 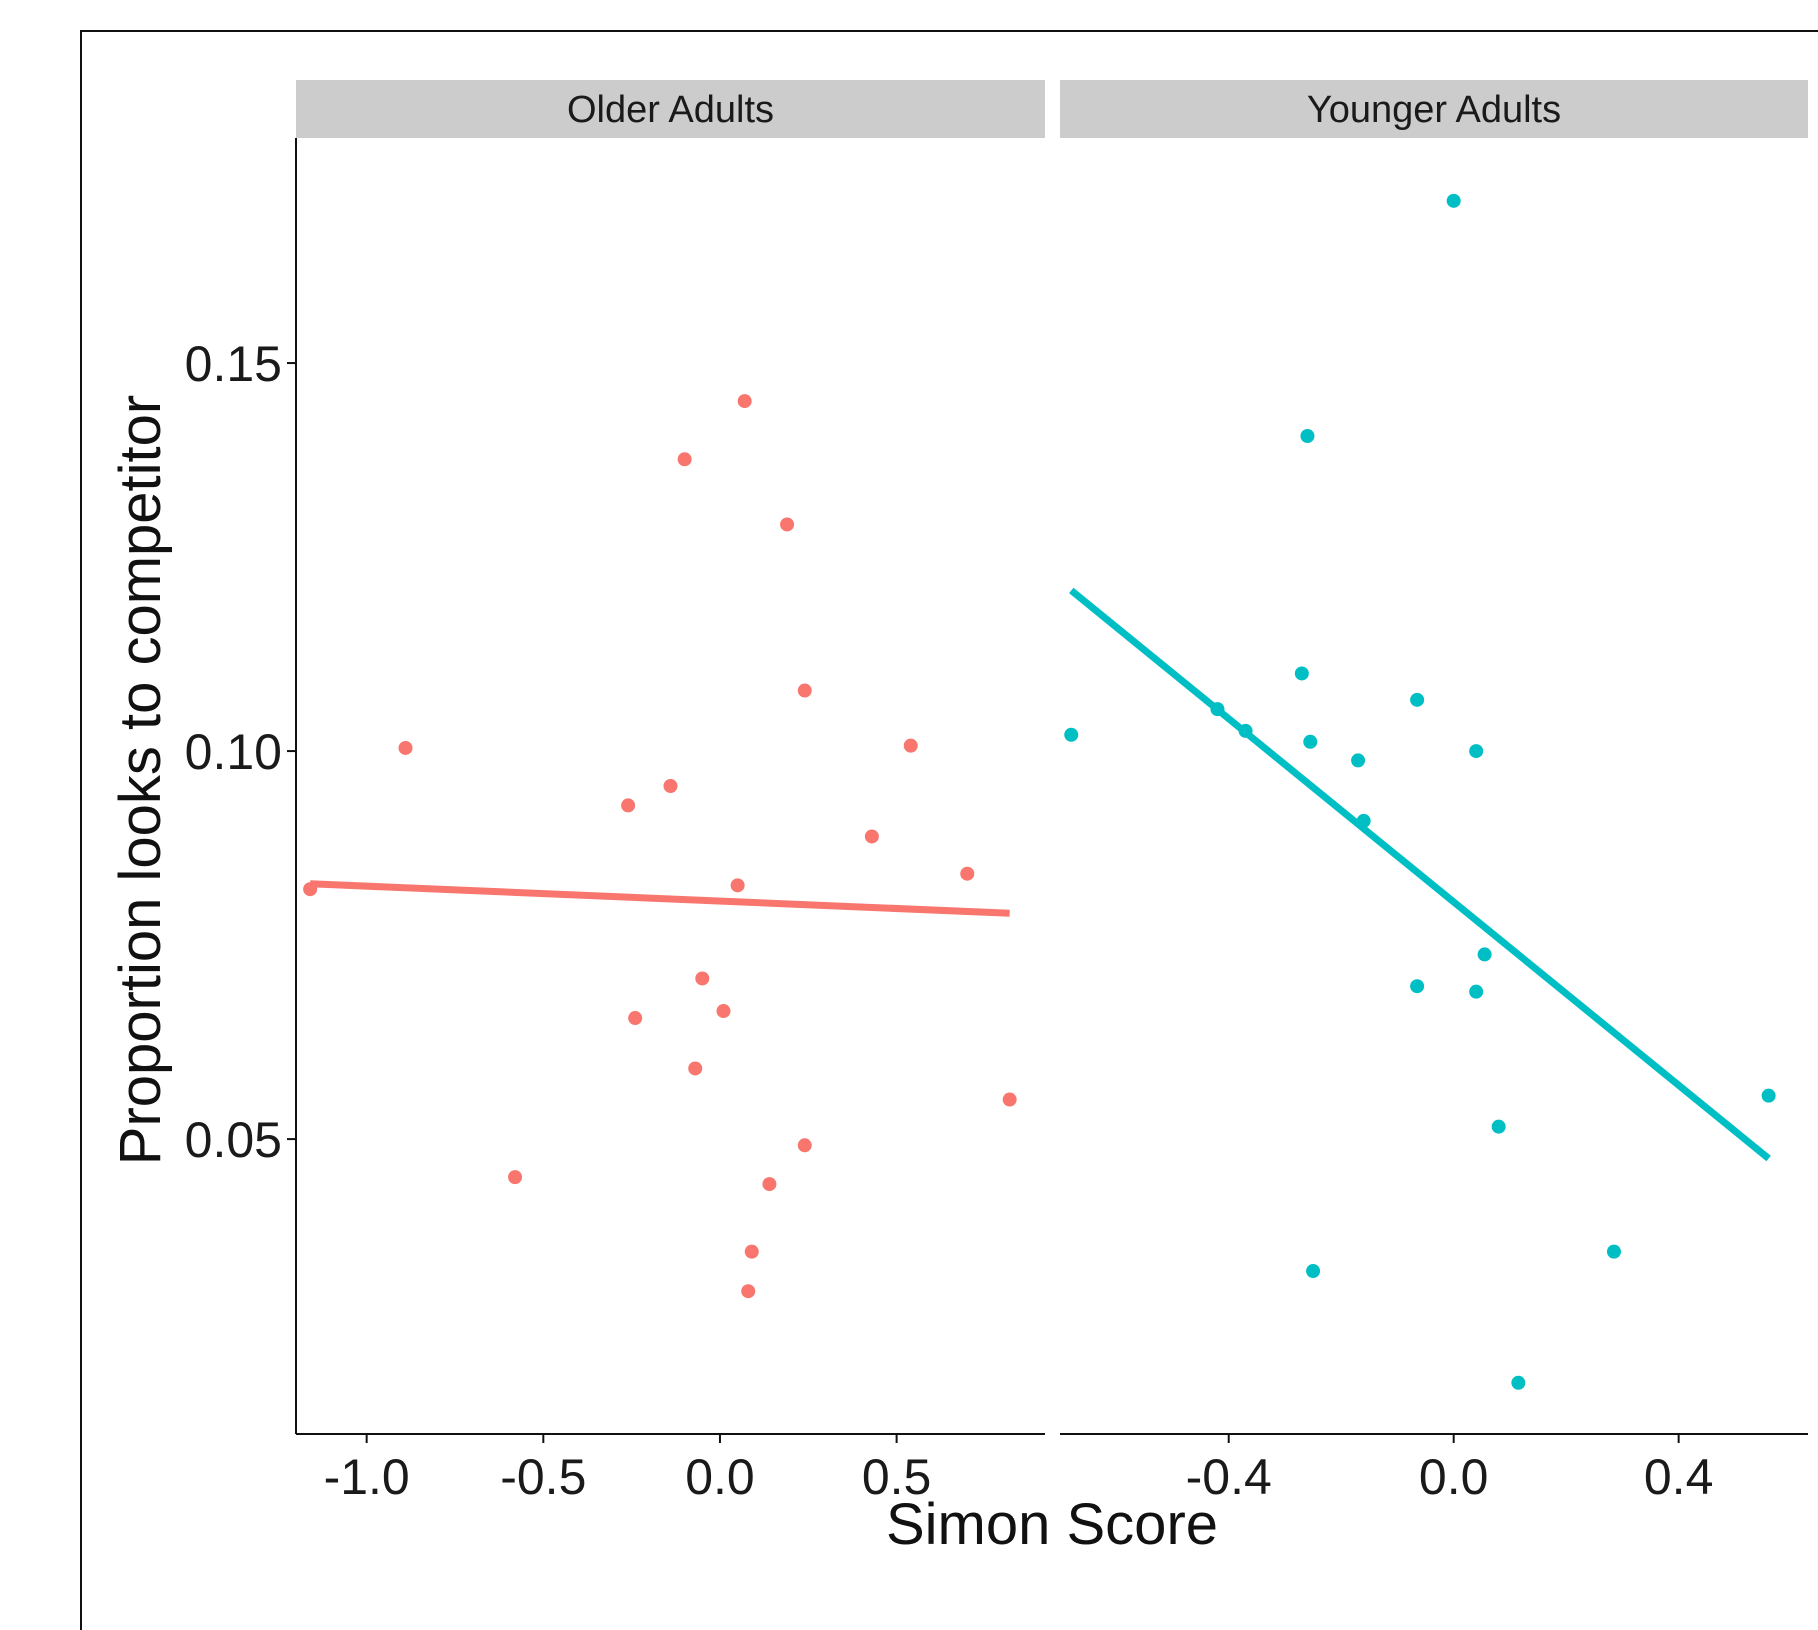 I want to click on facet-strip-label: Younger Adults, so click(x=1434, y=110).